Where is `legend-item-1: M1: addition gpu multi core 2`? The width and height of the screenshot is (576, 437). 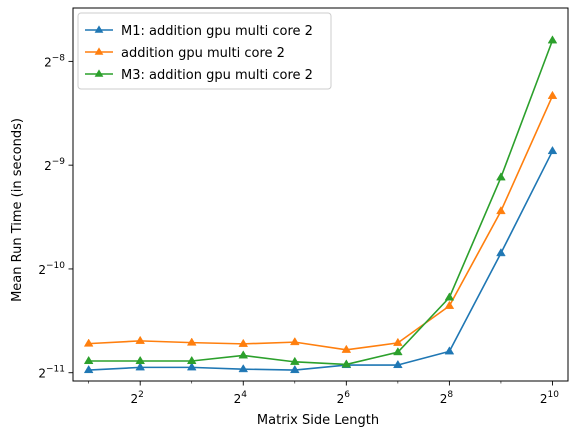 legend-item-1: M1: addition gpu multi core 2 is located at coordinates (199, 31).